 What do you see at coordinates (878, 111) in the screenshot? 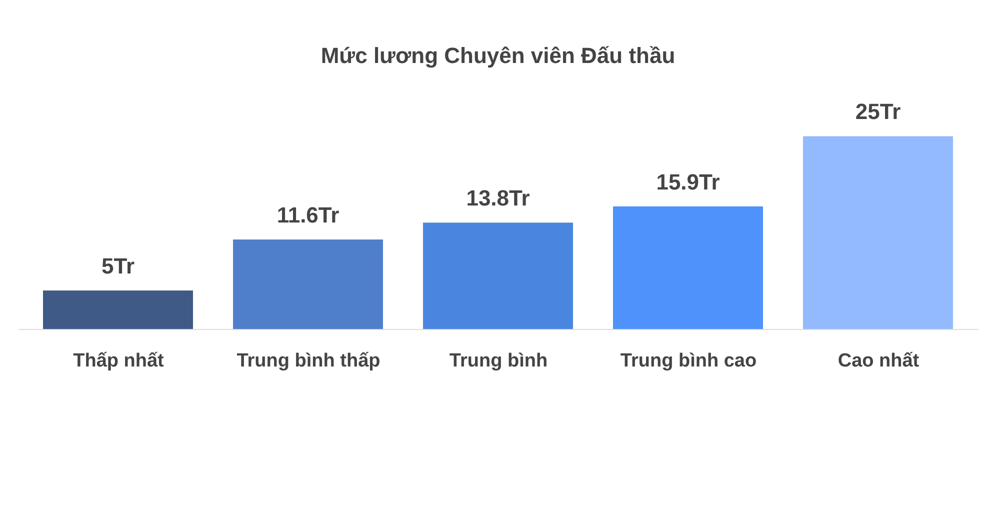
I see `data-label: 25Tr` at bounding box center [878, 111].